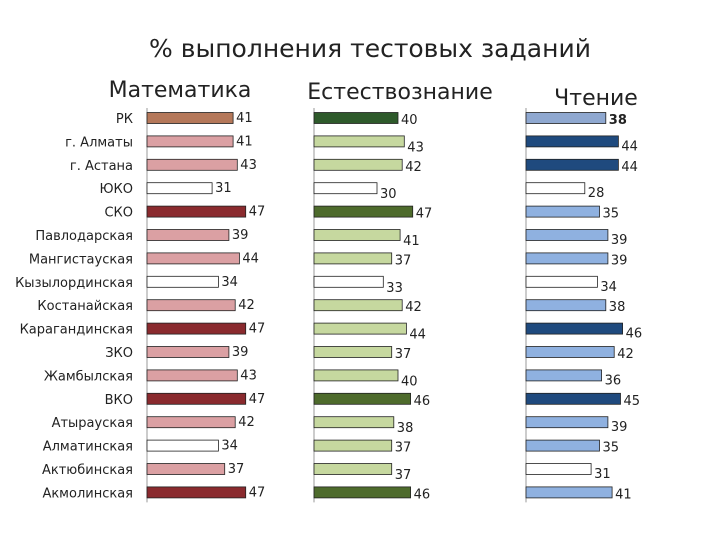 This screenshot has height=540, width=720. Describe the element at coordinates (632, 401) in the screenshot. I see `data-label: 45` at that location.